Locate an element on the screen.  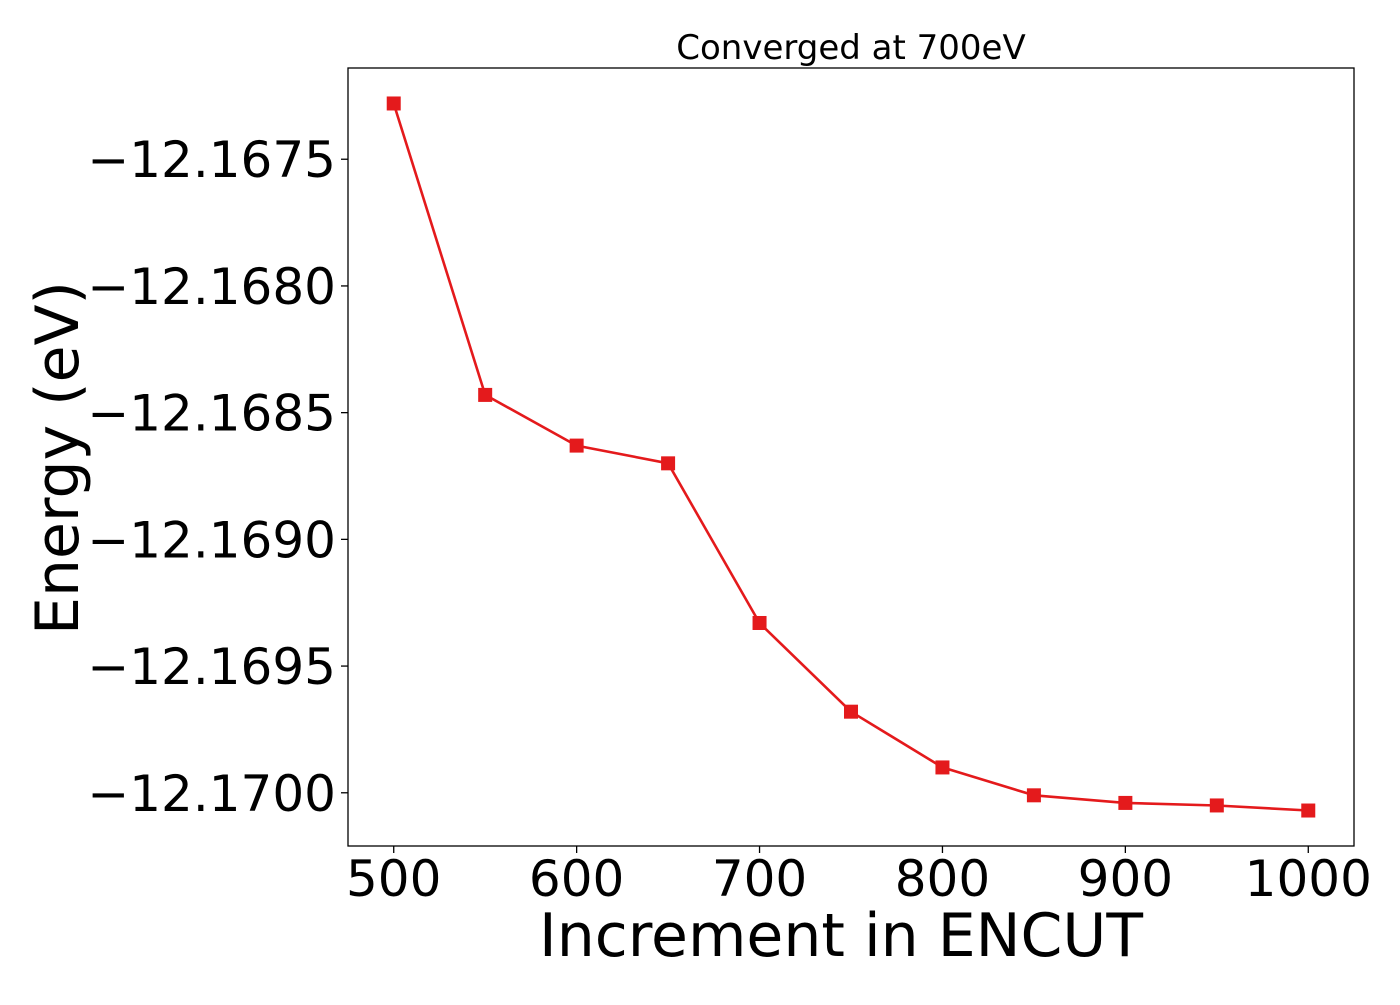
chart-title: Converged at 700eV is located at coordinates (850, 48).